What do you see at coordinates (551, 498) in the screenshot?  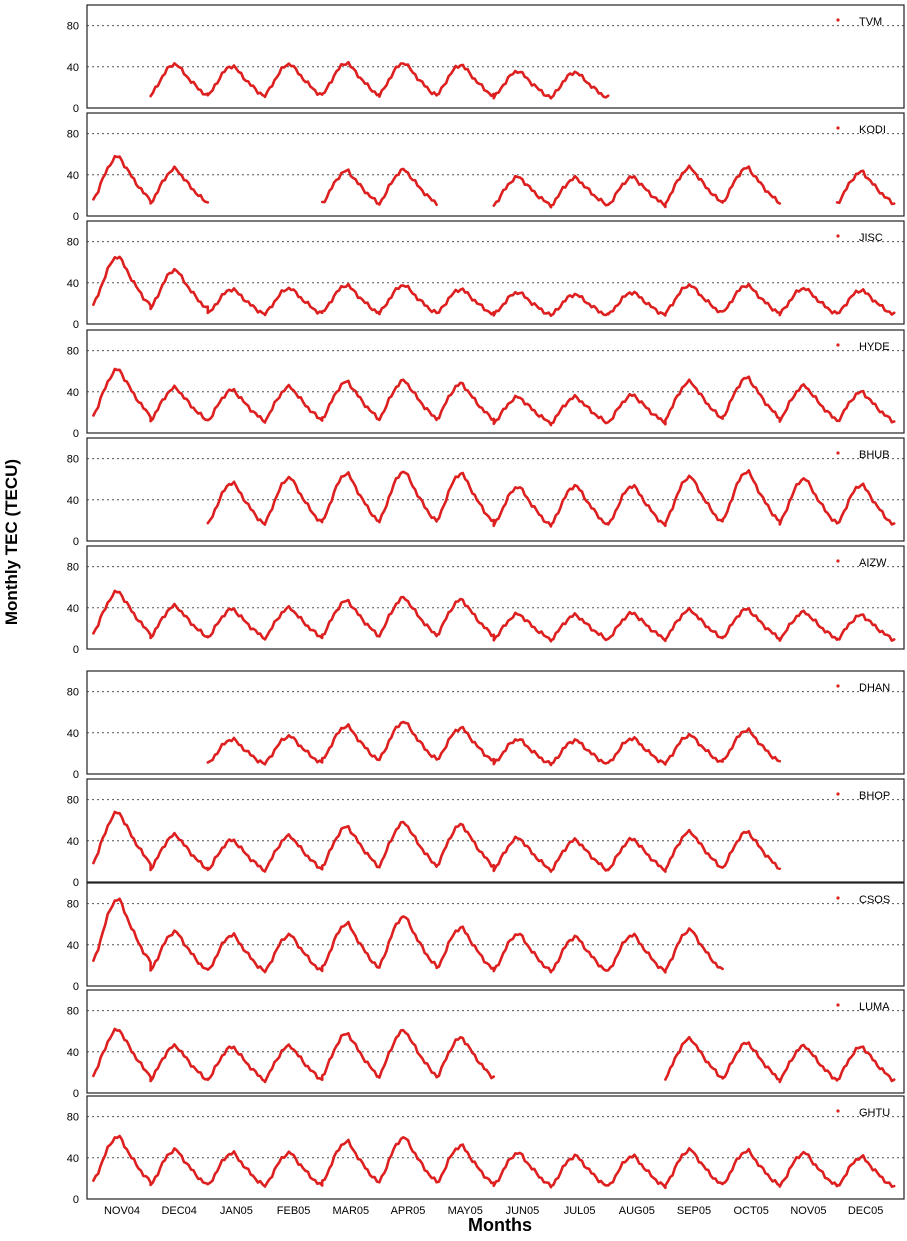 I see `series-line-bhub` at bounding box center [551, 498].